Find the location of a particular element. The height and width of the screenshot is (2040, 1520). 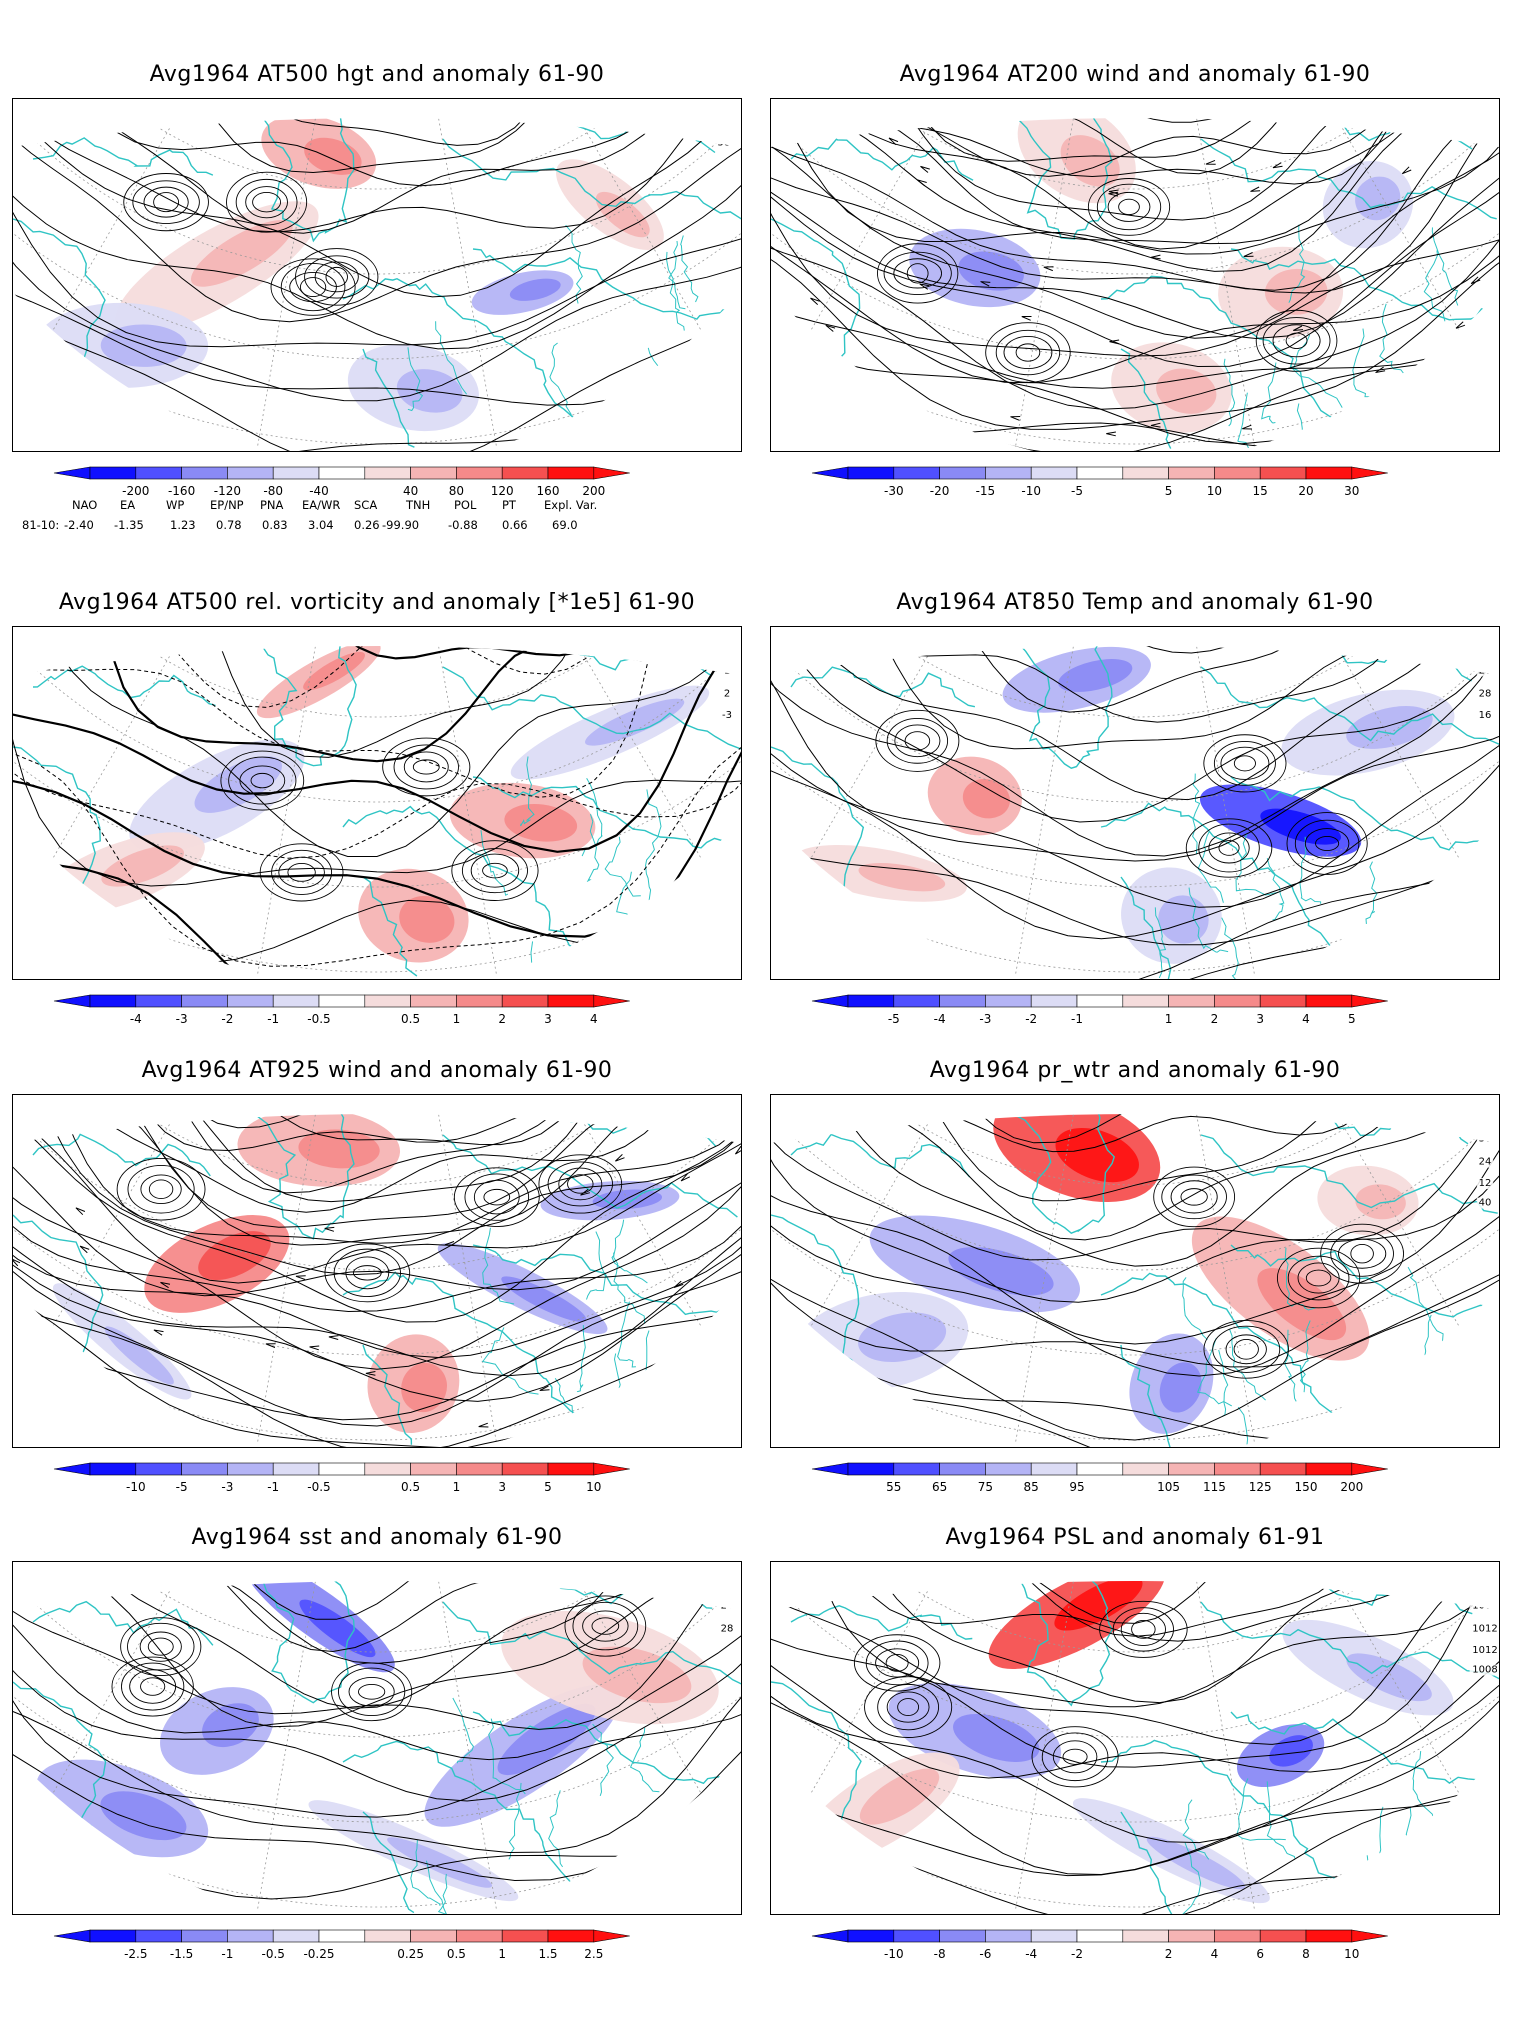

colorbar-tick-label: -1 is located at coordinates (273, 1019).